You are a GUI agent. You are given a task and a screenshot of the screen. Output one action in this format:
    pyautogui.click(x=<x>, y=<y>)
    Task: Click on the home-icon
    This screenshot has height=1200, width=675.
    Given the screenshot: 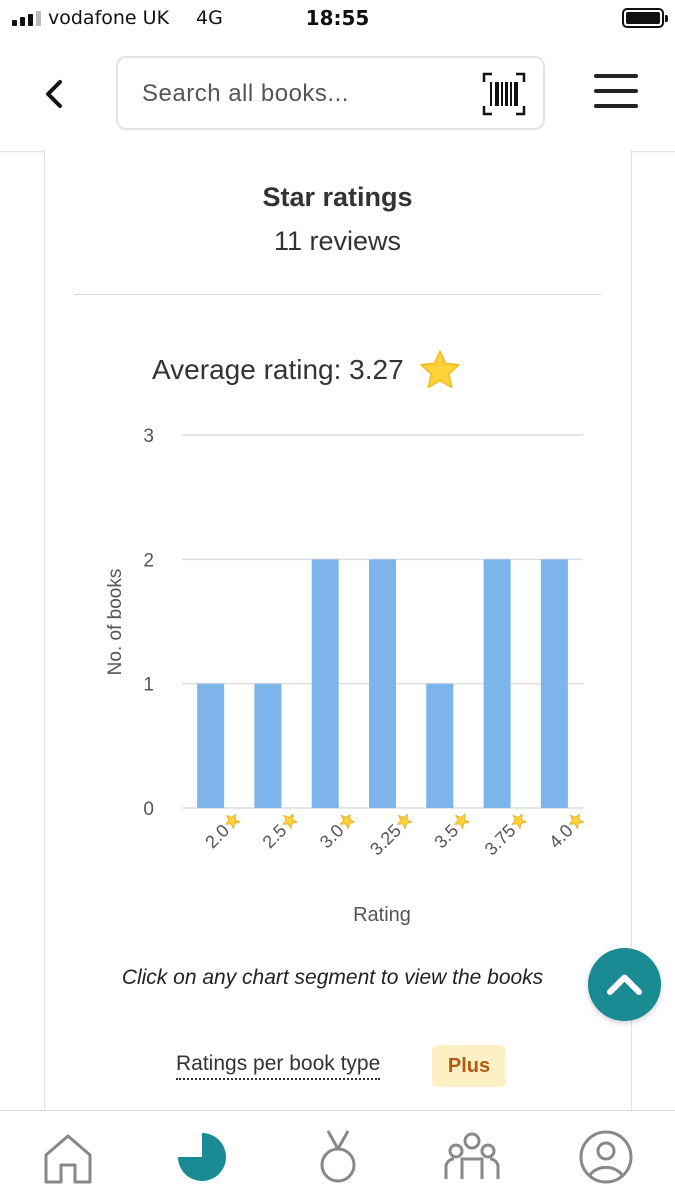 What is the action you would take?
    pyautogui.click(x=68, y=1159)
    